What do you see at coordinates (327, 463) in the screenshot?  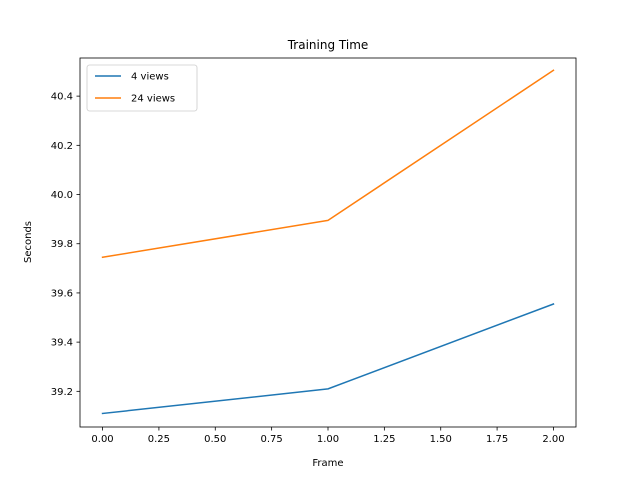 I see `x-axis-label: Frame` at bounding box center [327, 463].